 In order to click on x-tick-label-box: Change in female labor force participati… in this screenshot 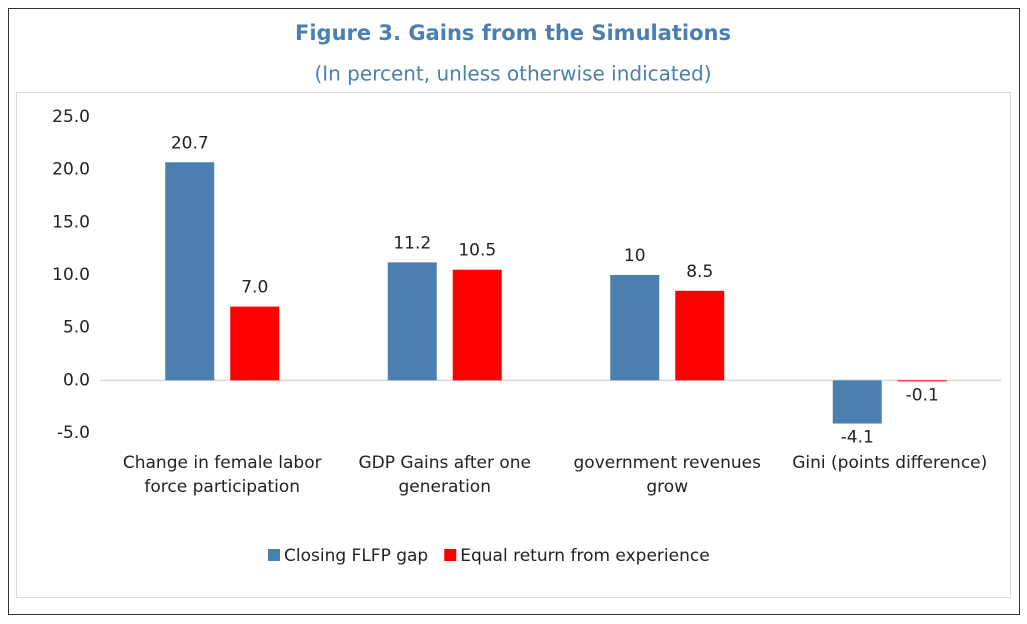, I will do `click(222, 475)`.